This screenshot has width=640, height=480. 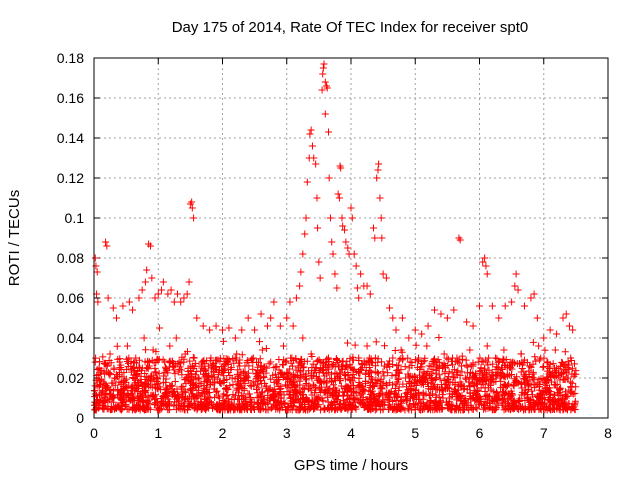 I want to click on y-axis-label: ROTI / TECUs, so click(x=14, y=238).